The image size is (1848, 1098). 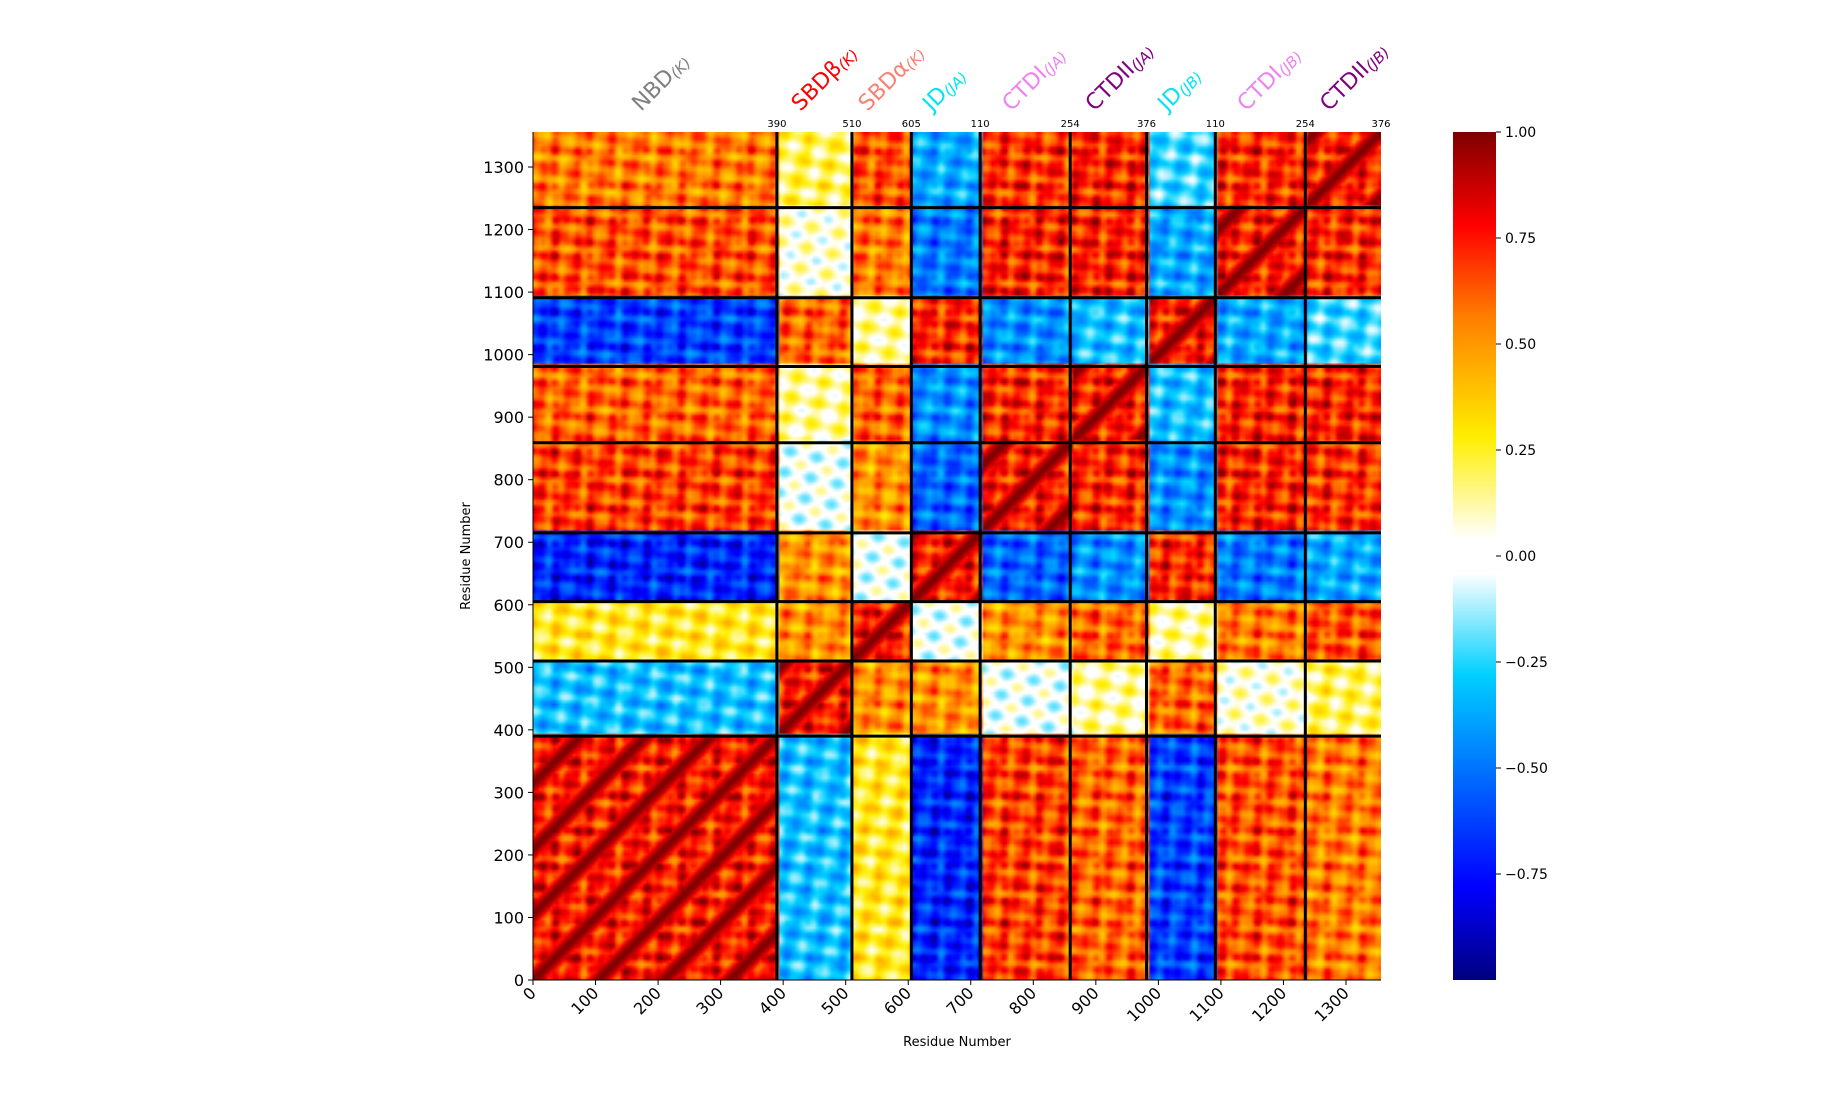 I want to click on y-tick-label: 1100, so click(x=503, y=292).